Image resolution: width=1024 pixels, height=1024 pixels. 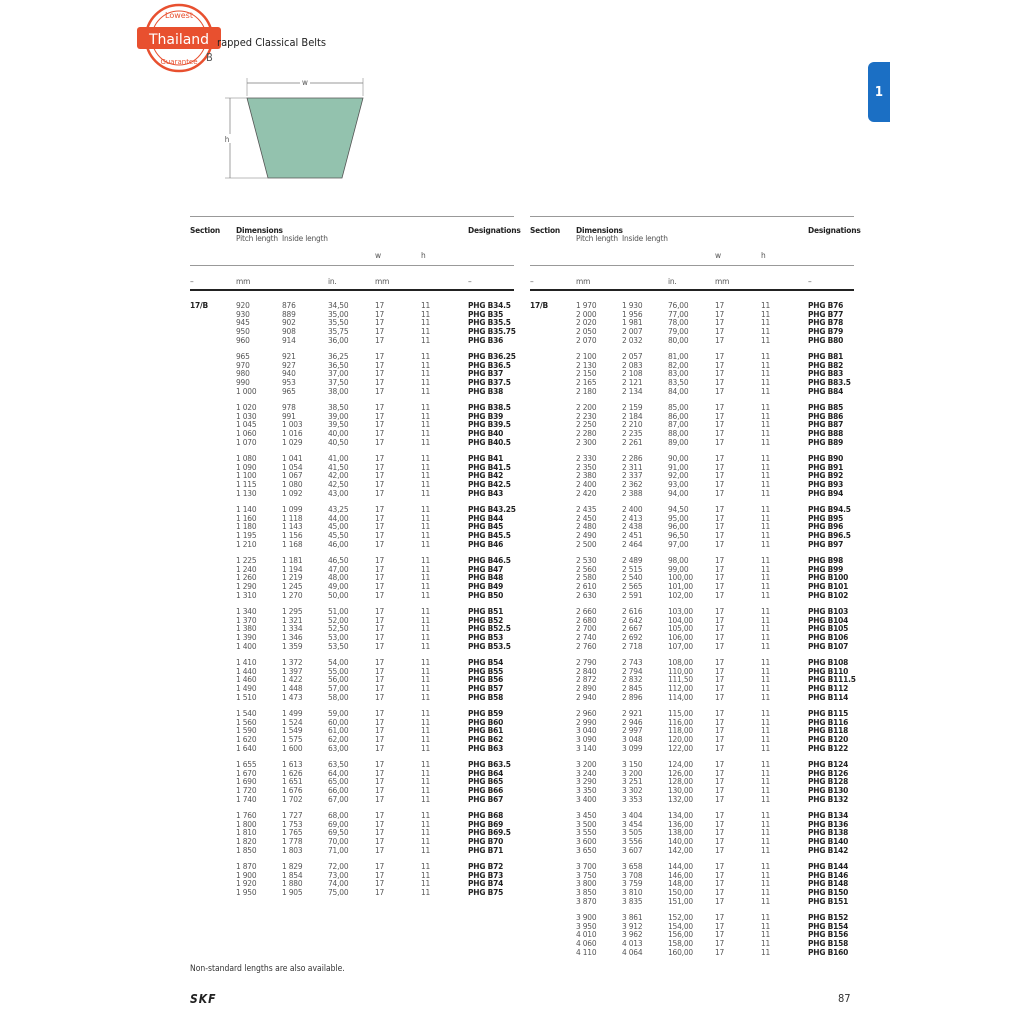 What do you see at coordinates (586, 364) in the screenshot?
I see `cell-pitch-length: 2 130` at bounding box center [586, 364].